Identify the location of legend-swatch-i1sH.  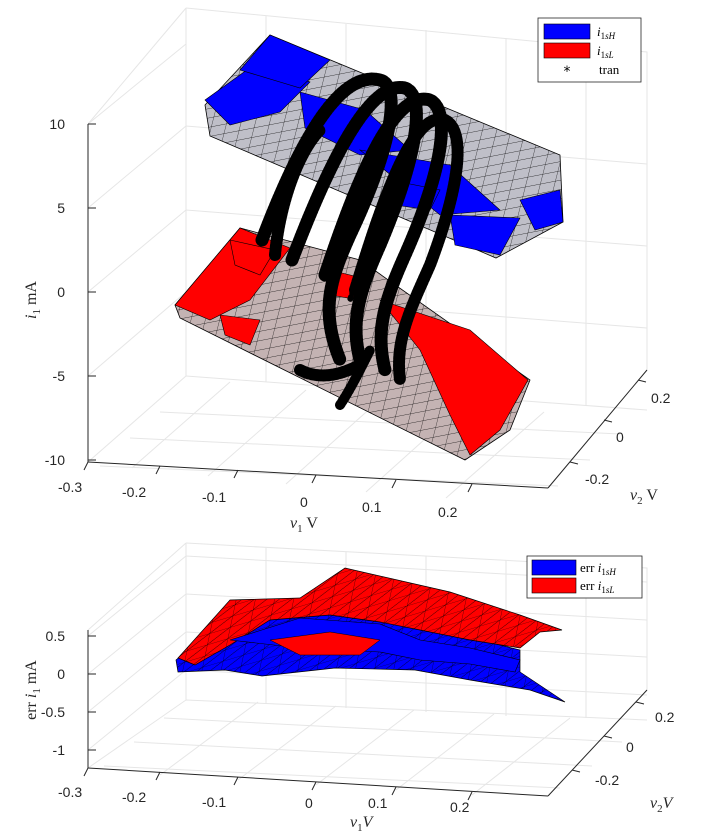
(567, 31).